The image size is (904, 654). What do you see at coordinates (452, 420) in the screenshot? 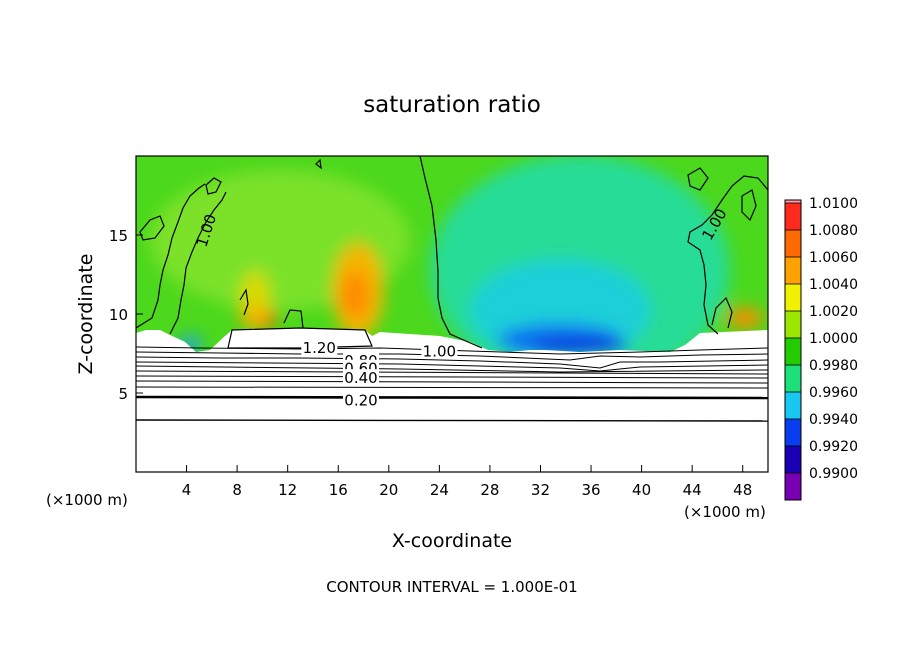
I see `contour-level-0.10` at bounding box center [452, 420].